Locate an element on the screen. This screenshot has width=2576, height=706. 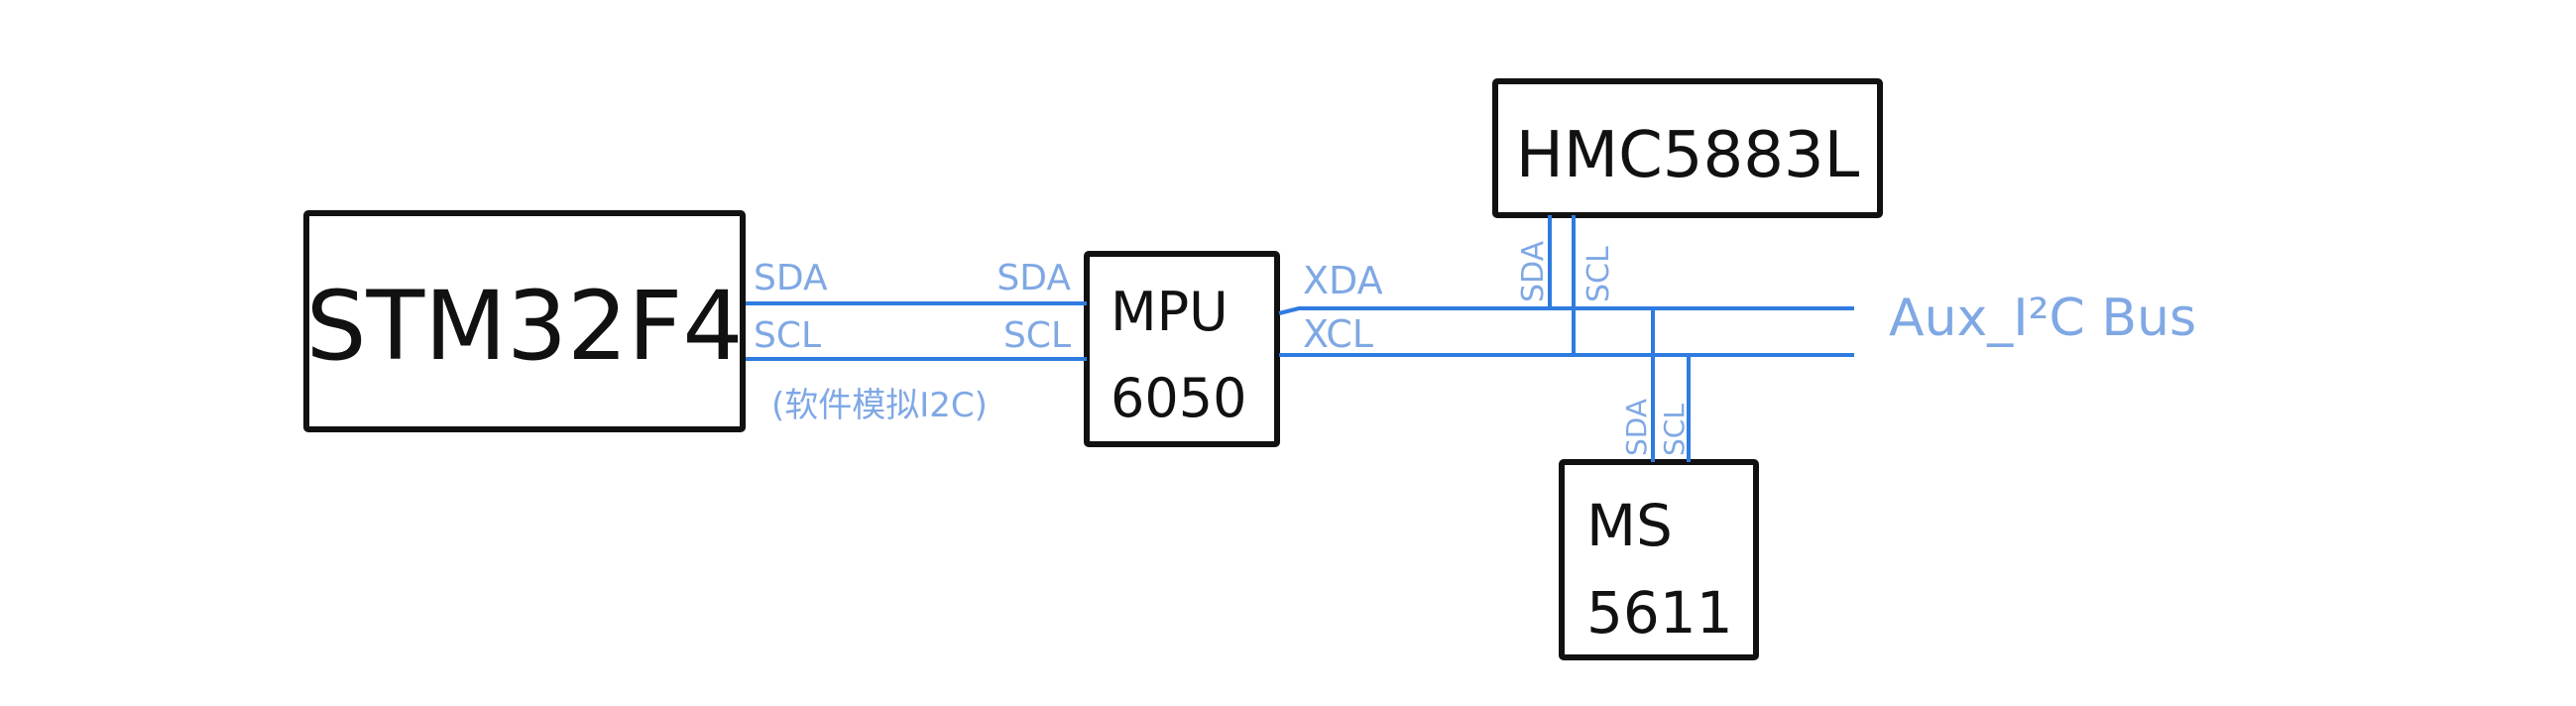
label-stm-sda: SDA is located at coordinates (791, 278).